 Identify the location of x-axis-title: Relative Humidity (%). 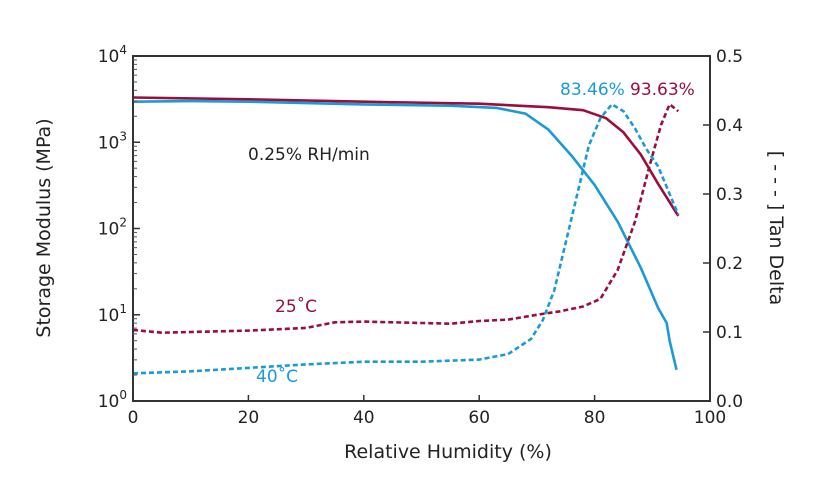
(448, 452).